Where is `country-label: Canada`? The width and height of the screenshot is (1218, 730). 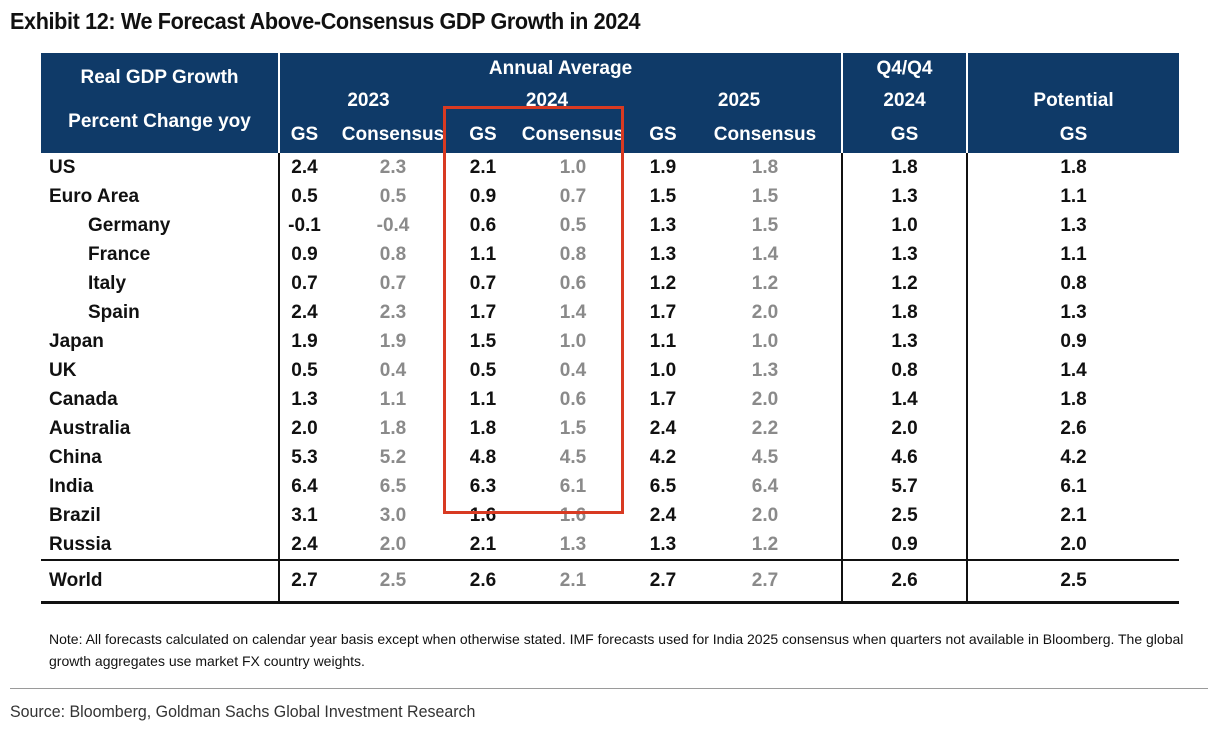
country-label: Canada is located at coordinates (160, 399).